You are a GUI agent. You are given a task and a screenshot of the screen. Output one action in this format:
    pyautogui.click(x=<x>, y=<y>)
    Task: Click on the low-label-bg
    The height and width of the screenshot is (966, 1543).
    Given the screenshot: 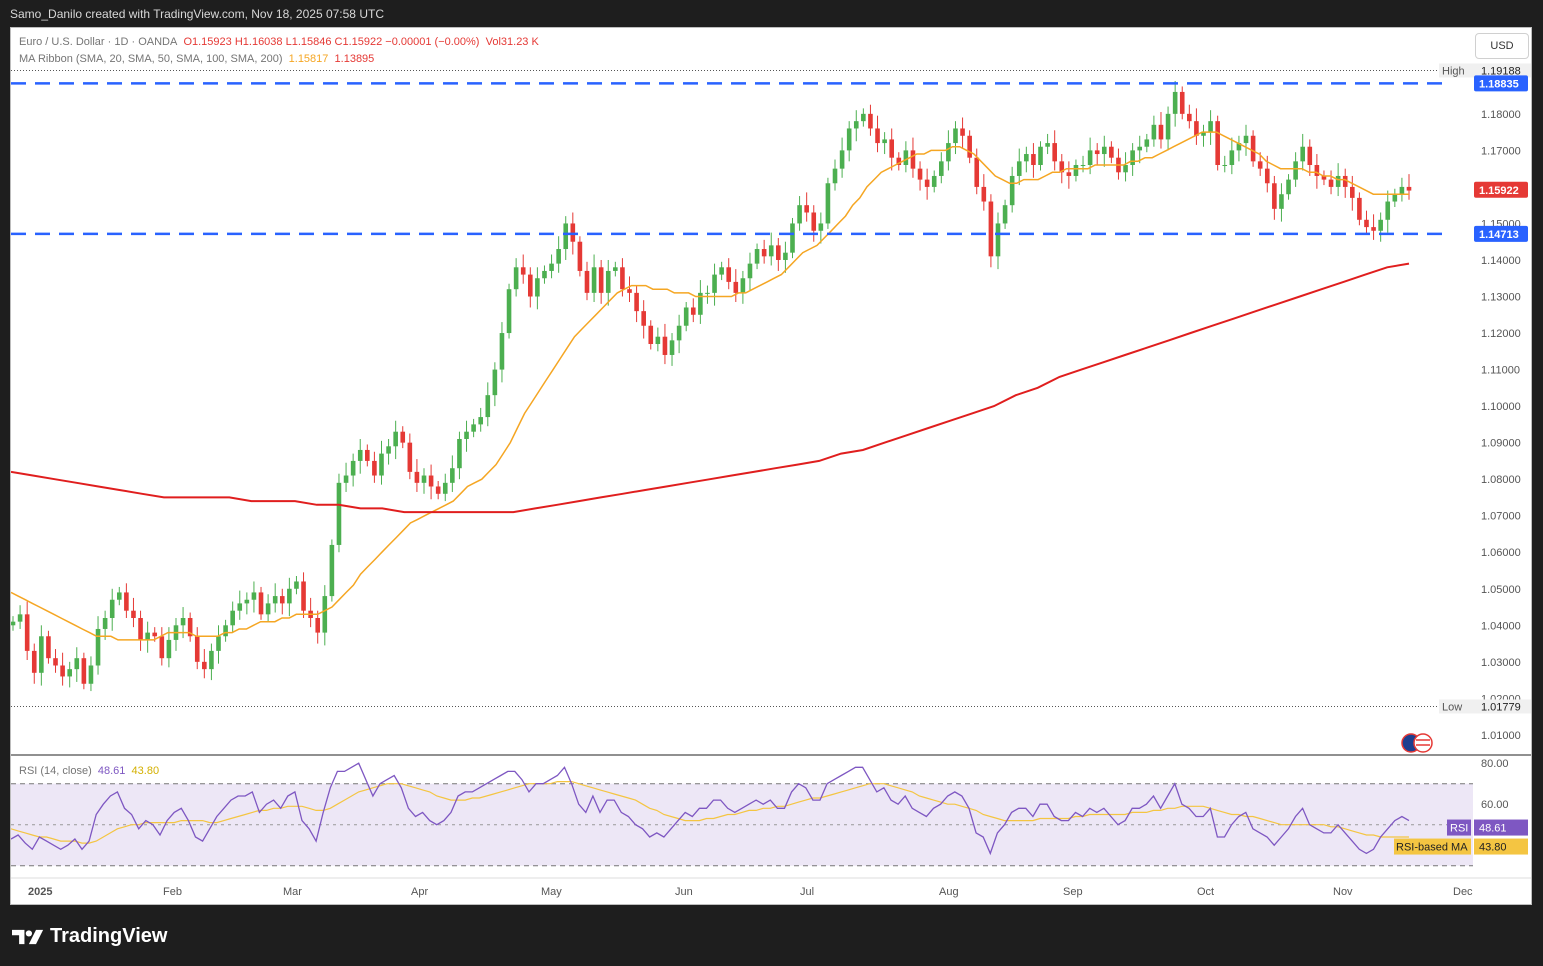 What is the action you would take?
    pyautogui.click(x=1485, y=706)
    